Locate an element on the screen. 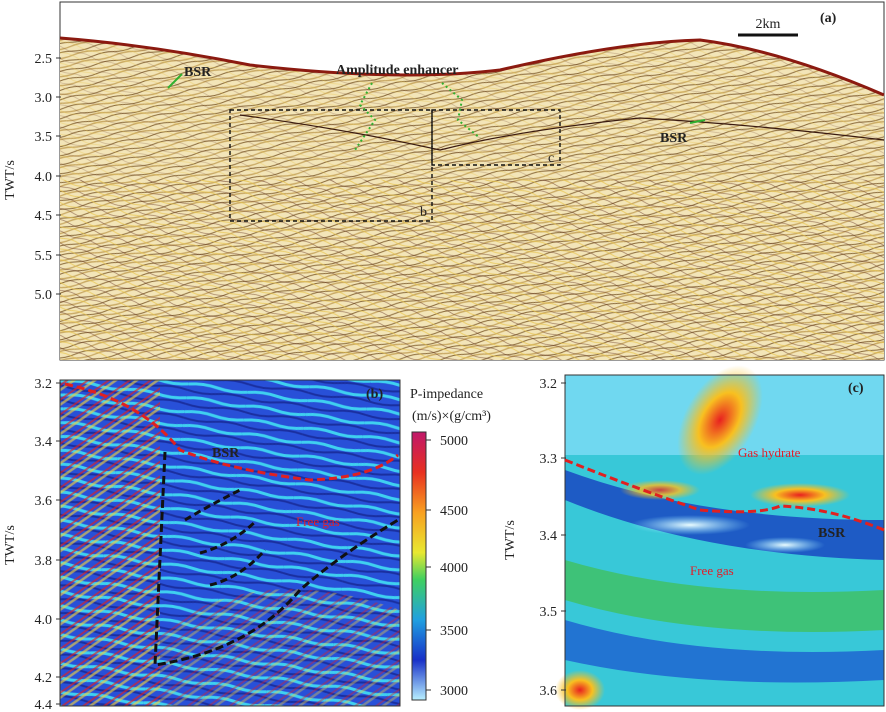 The image size is (886, 712). colorbar-tick-label: 3000 is located at coordinates (454, 691).